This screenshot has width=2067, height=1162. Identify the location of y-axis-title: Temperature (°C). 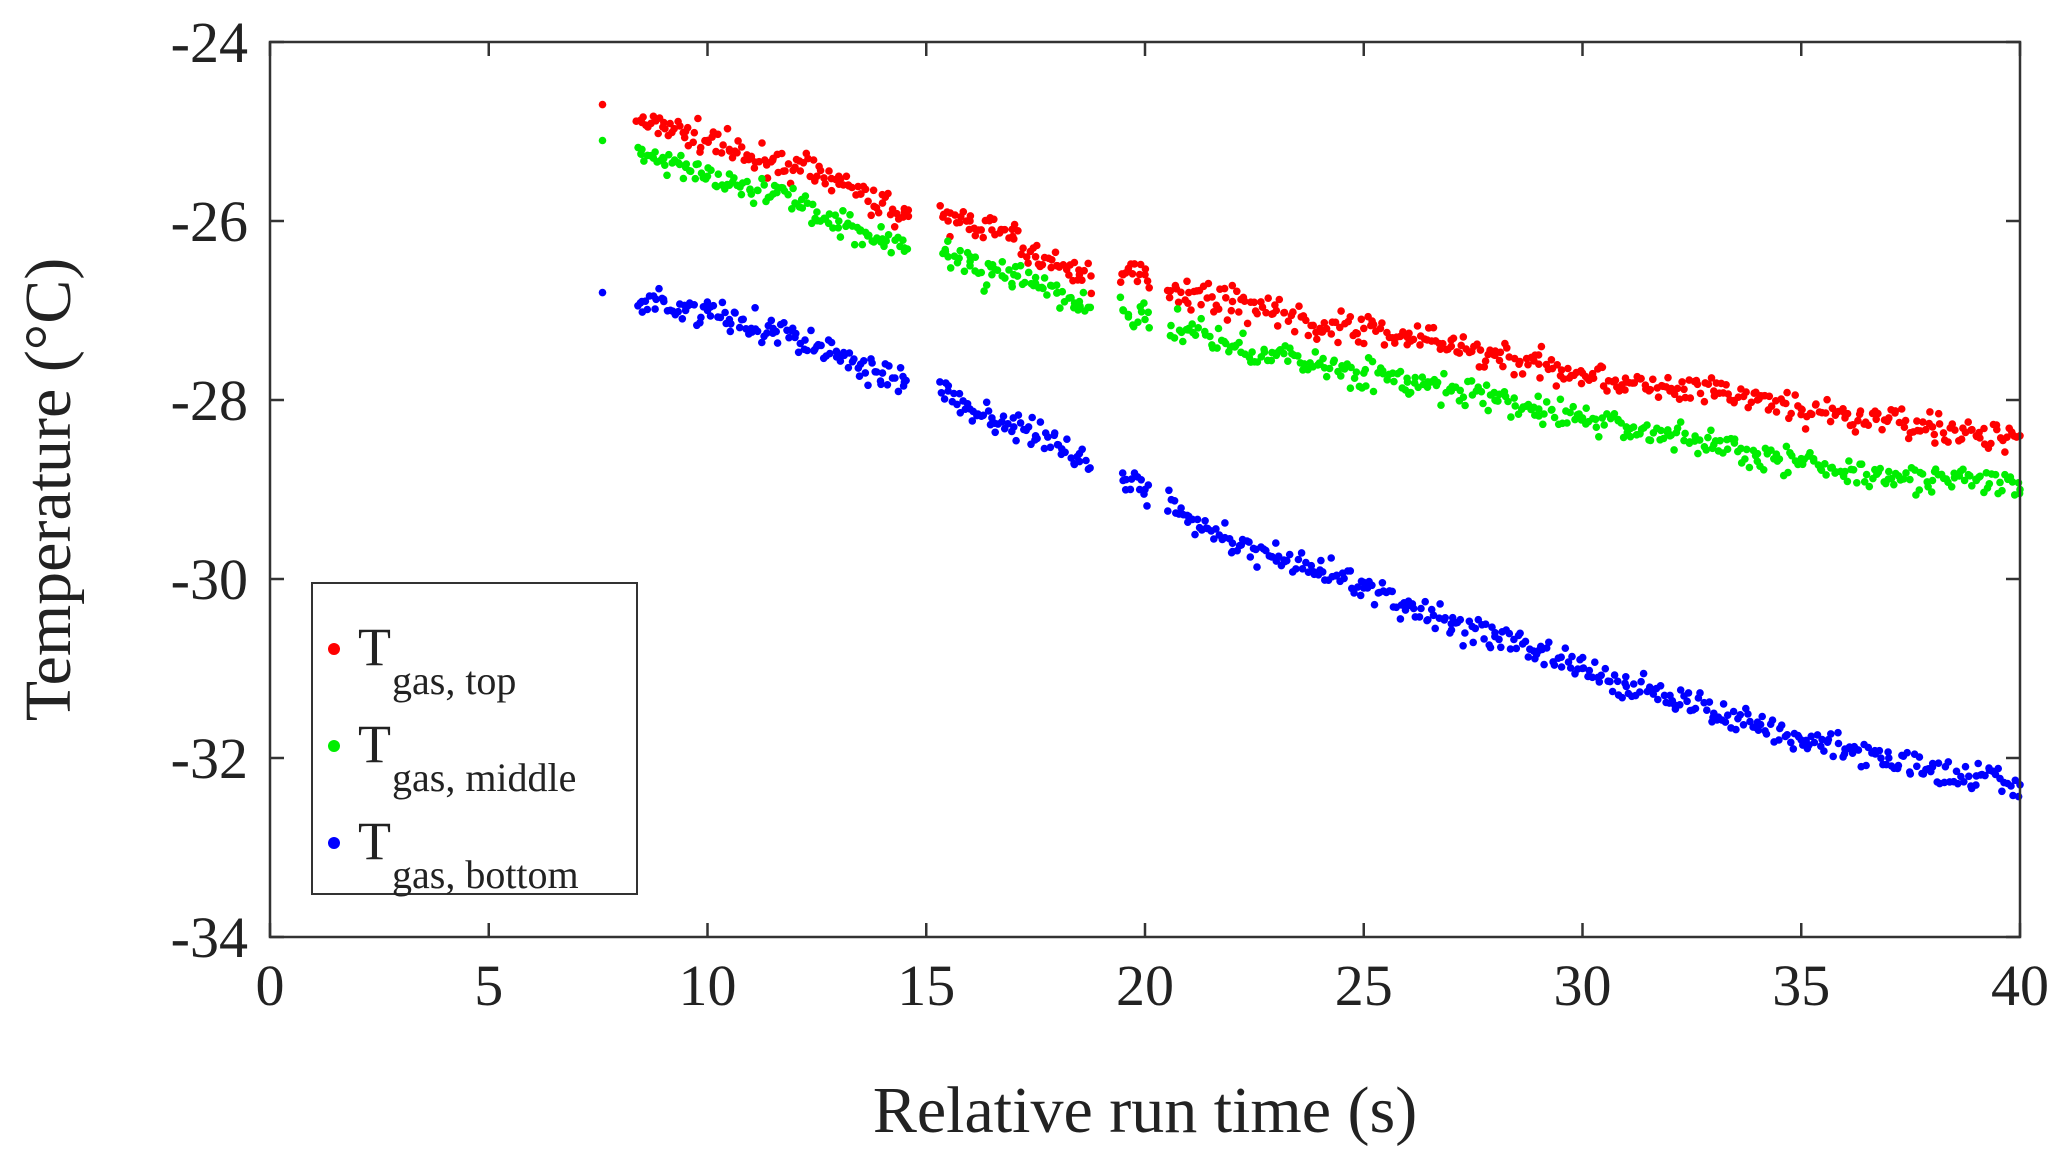
(48, 489).